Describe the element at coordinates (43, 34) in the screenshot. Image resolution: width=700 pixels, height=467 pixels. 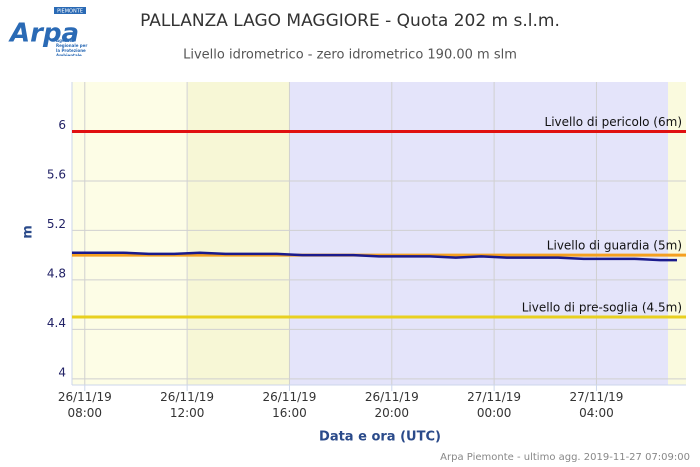
I see `logo-name: Arpa` at that location.